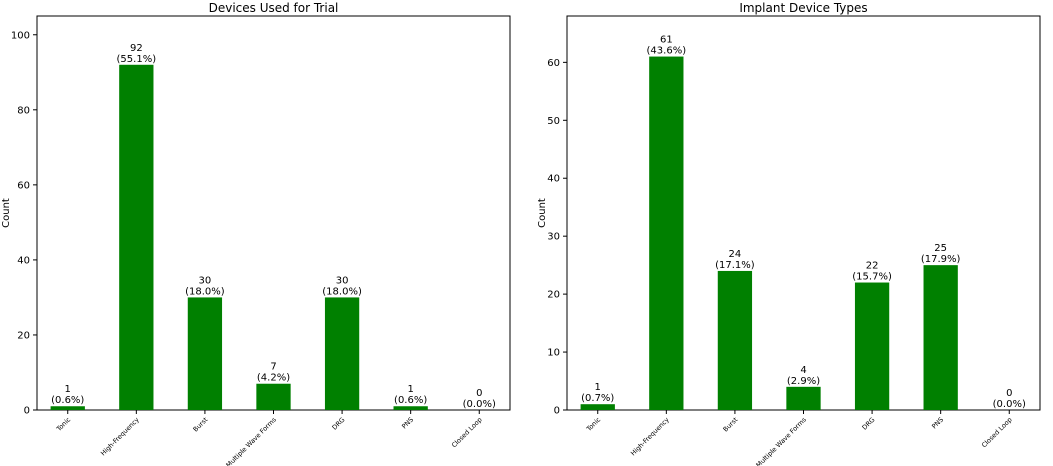 This screenshot has width=1053, height=466. Describe the element at coordinates (553, 353) in the screenshot. I see `y-tick-label: 10` at that location.